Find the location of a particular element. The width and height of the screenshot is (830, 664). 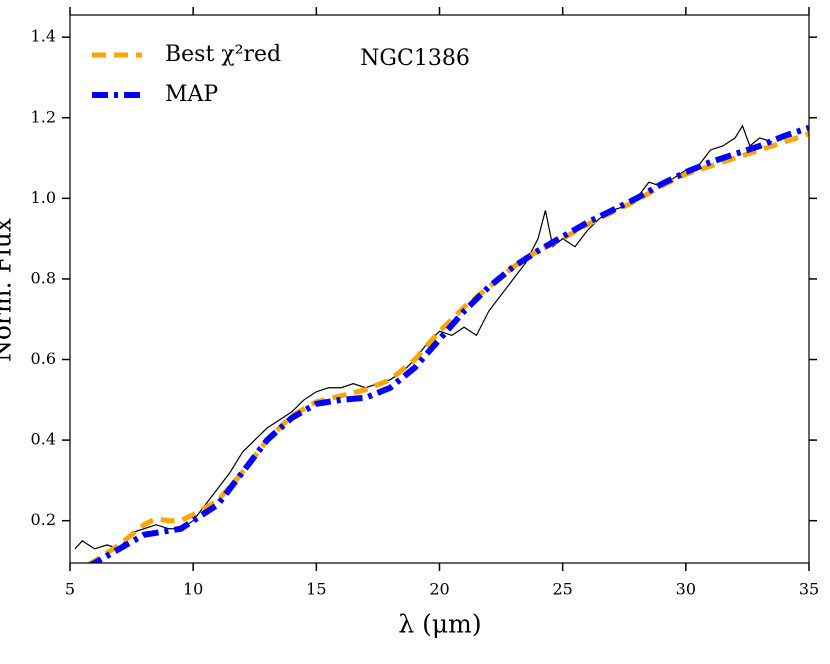

y-tick-label: 1.2 is located at coordinates (43, 116).